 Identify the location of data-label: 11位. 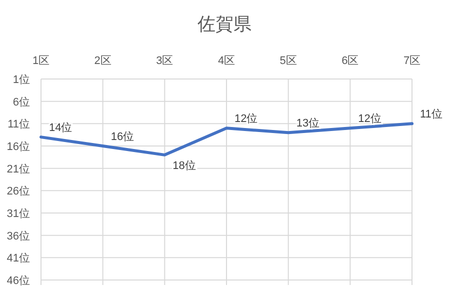
(431, 114).